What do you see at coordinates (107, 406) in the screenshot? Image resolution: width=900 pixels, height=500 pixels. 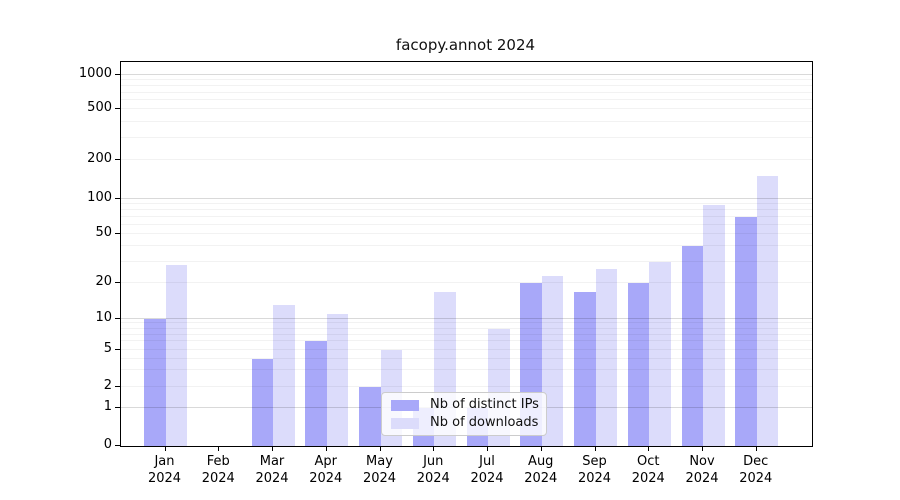 I see `y-tick-label-1: 1` at bounding box center [107, 406].